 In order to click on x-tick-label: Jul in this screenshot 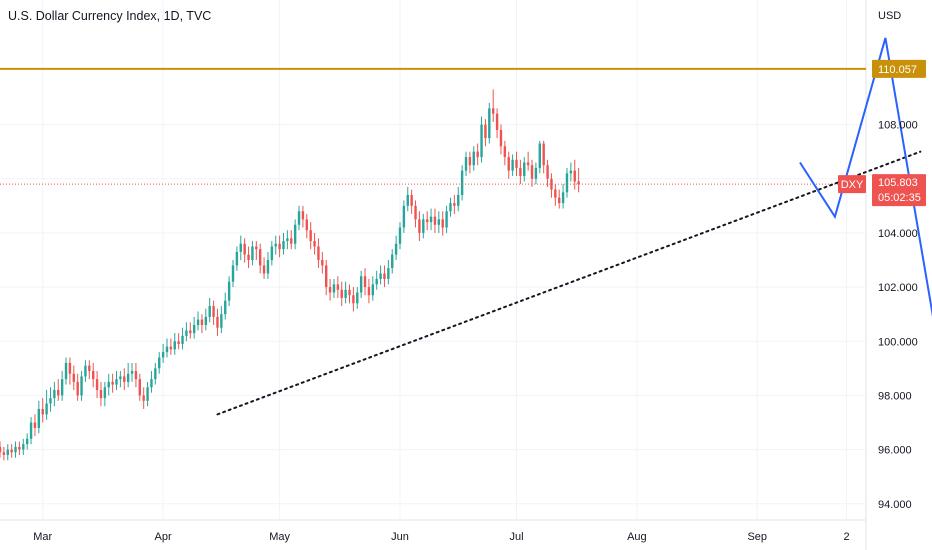, I will do `click(516, 537)`.